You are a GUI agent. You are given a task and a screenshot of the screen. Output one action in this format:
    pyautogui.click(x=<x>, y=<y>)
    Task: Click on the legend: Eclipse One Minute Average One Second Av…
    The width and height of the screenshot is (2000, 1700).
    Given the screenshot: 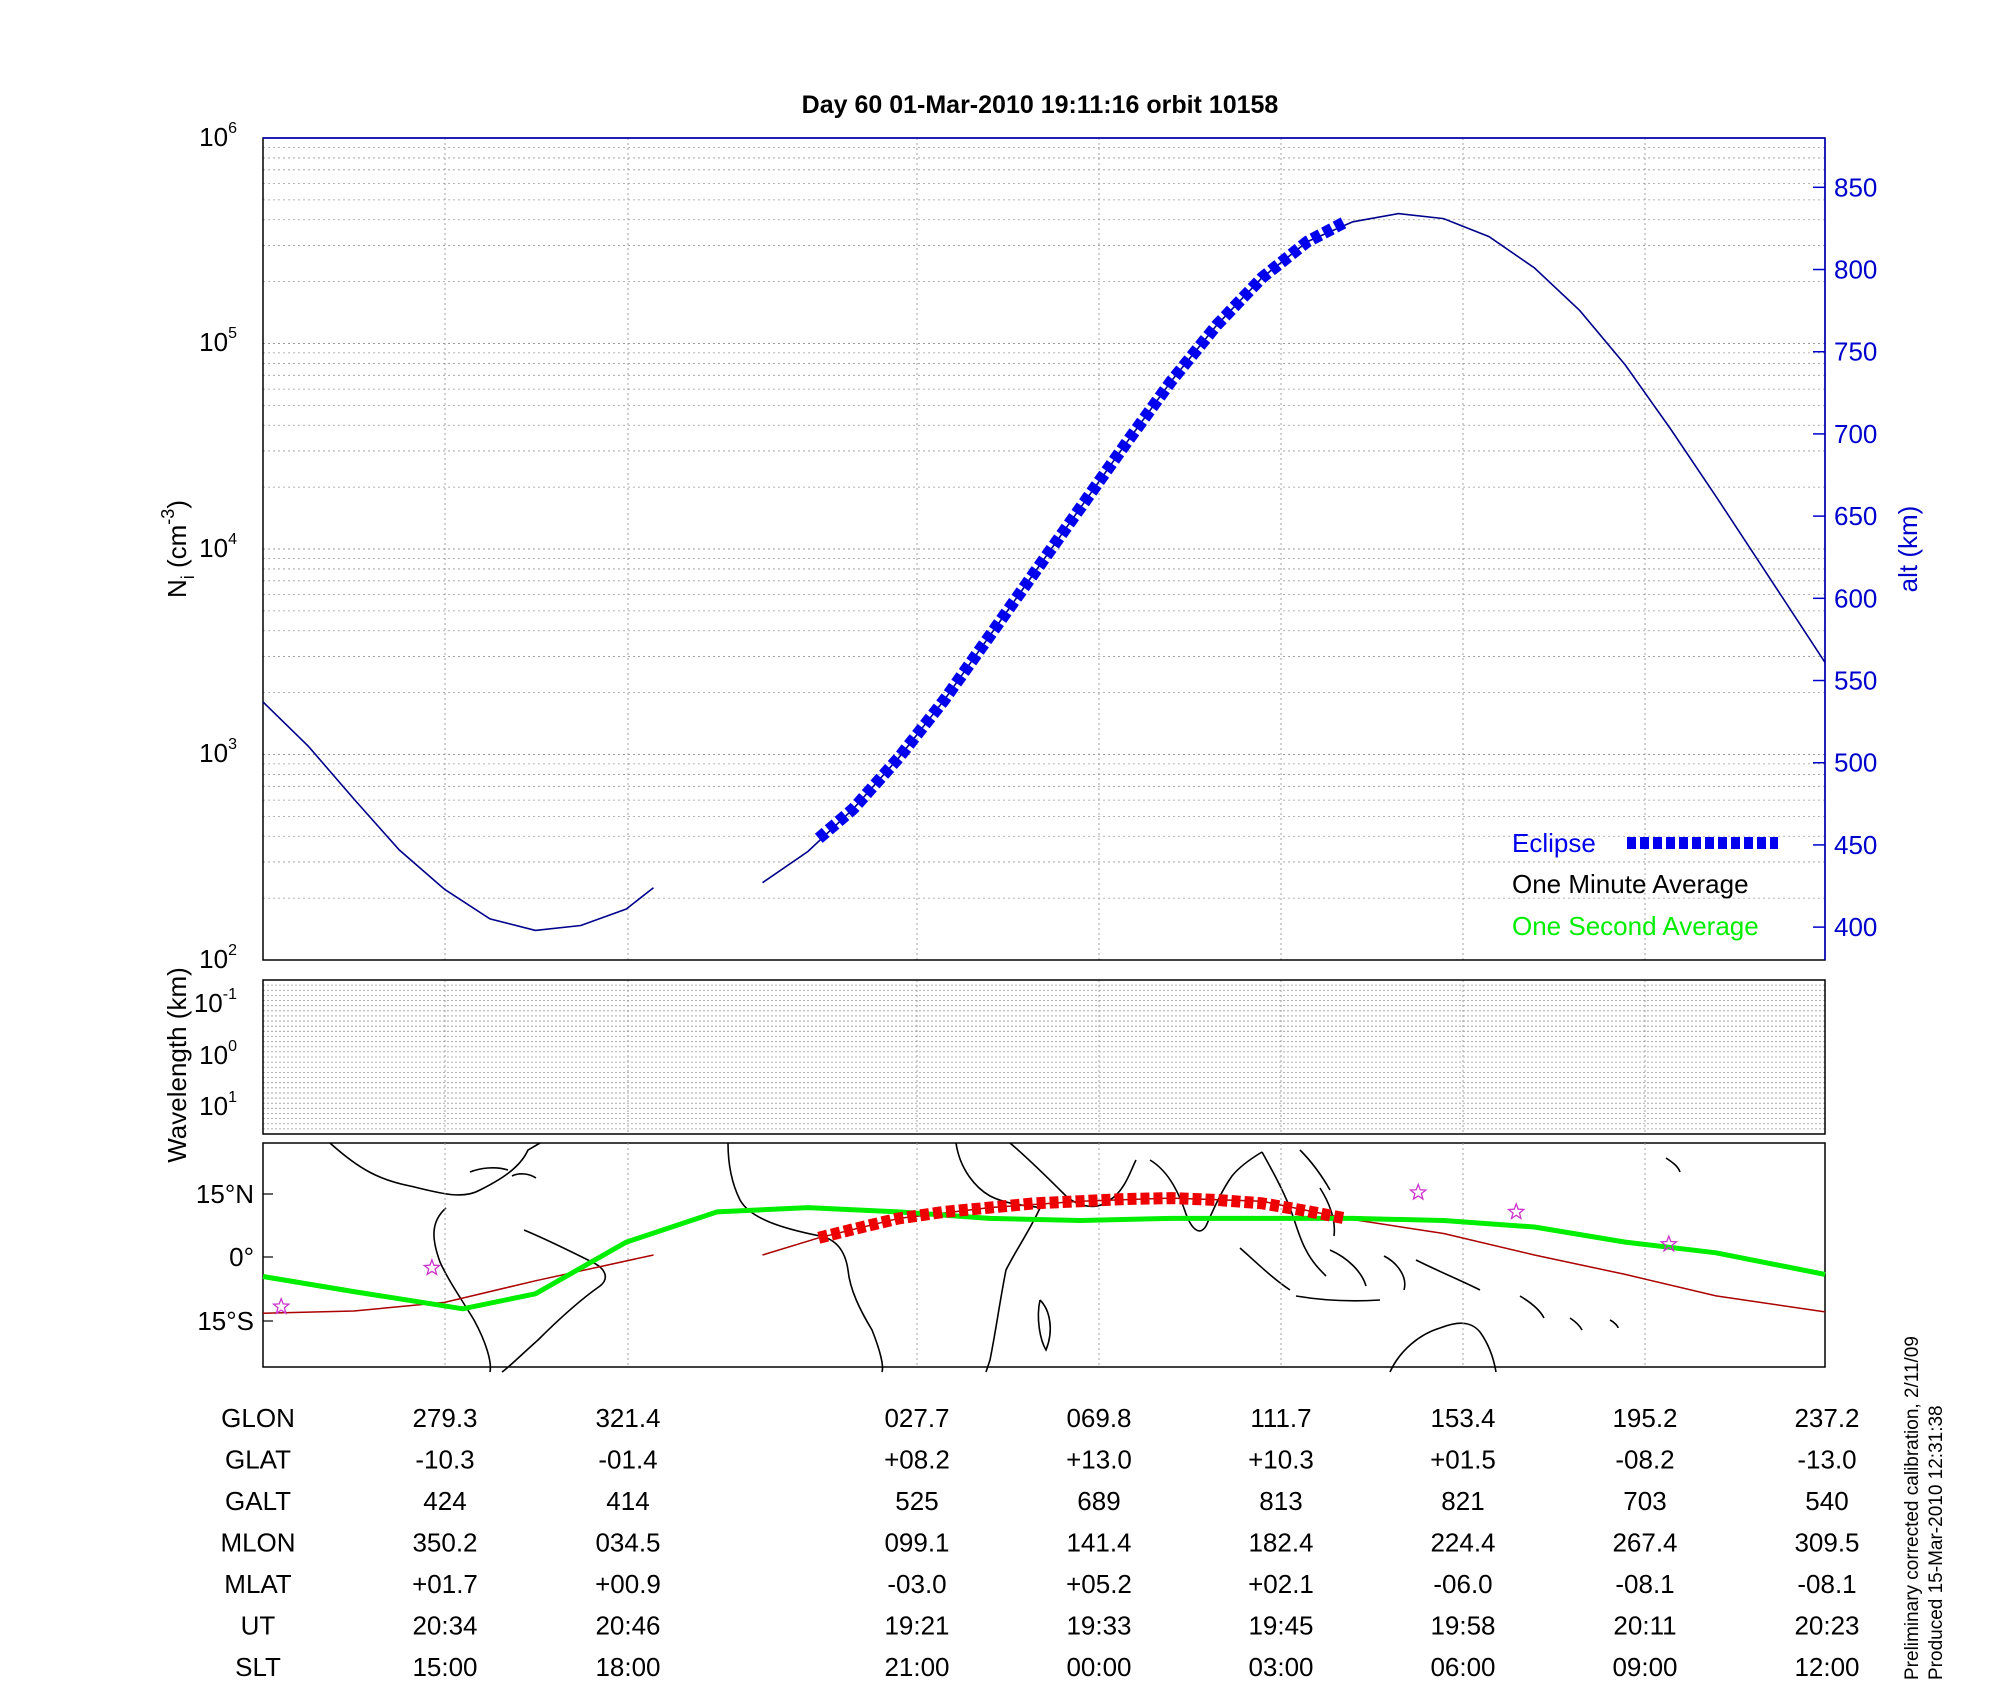 What is the action you would take?
    pyautogui.click(x=1645, y=884)
    